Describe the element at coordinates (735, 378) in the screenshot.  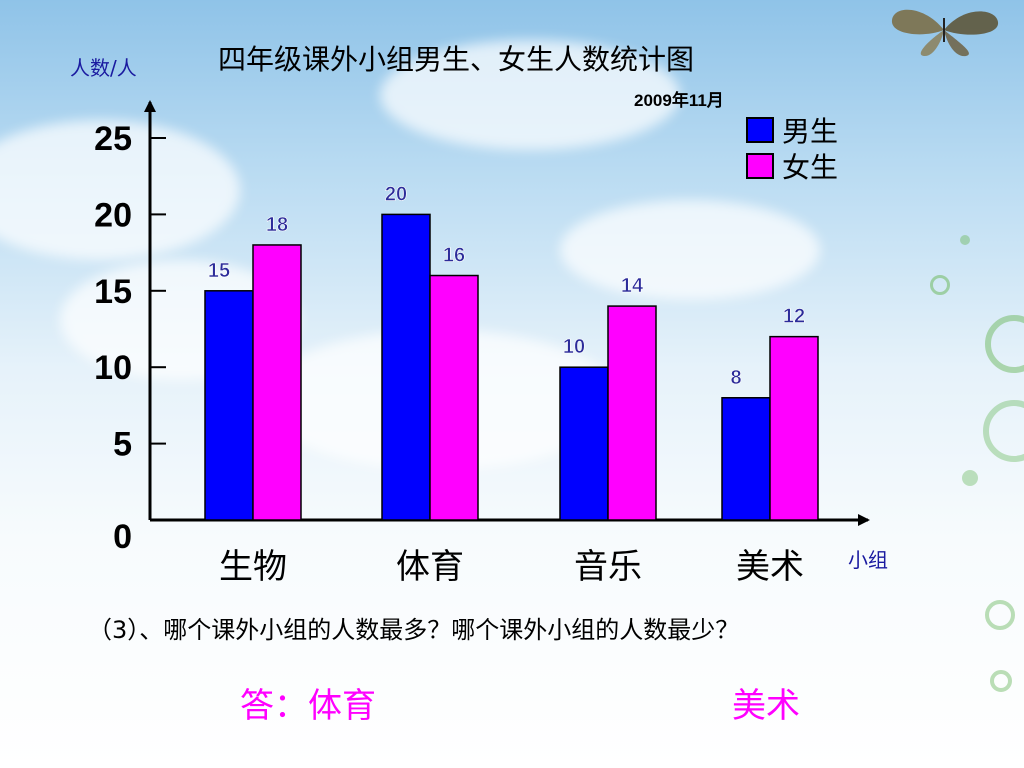
I see `data-label: 8` at that location.